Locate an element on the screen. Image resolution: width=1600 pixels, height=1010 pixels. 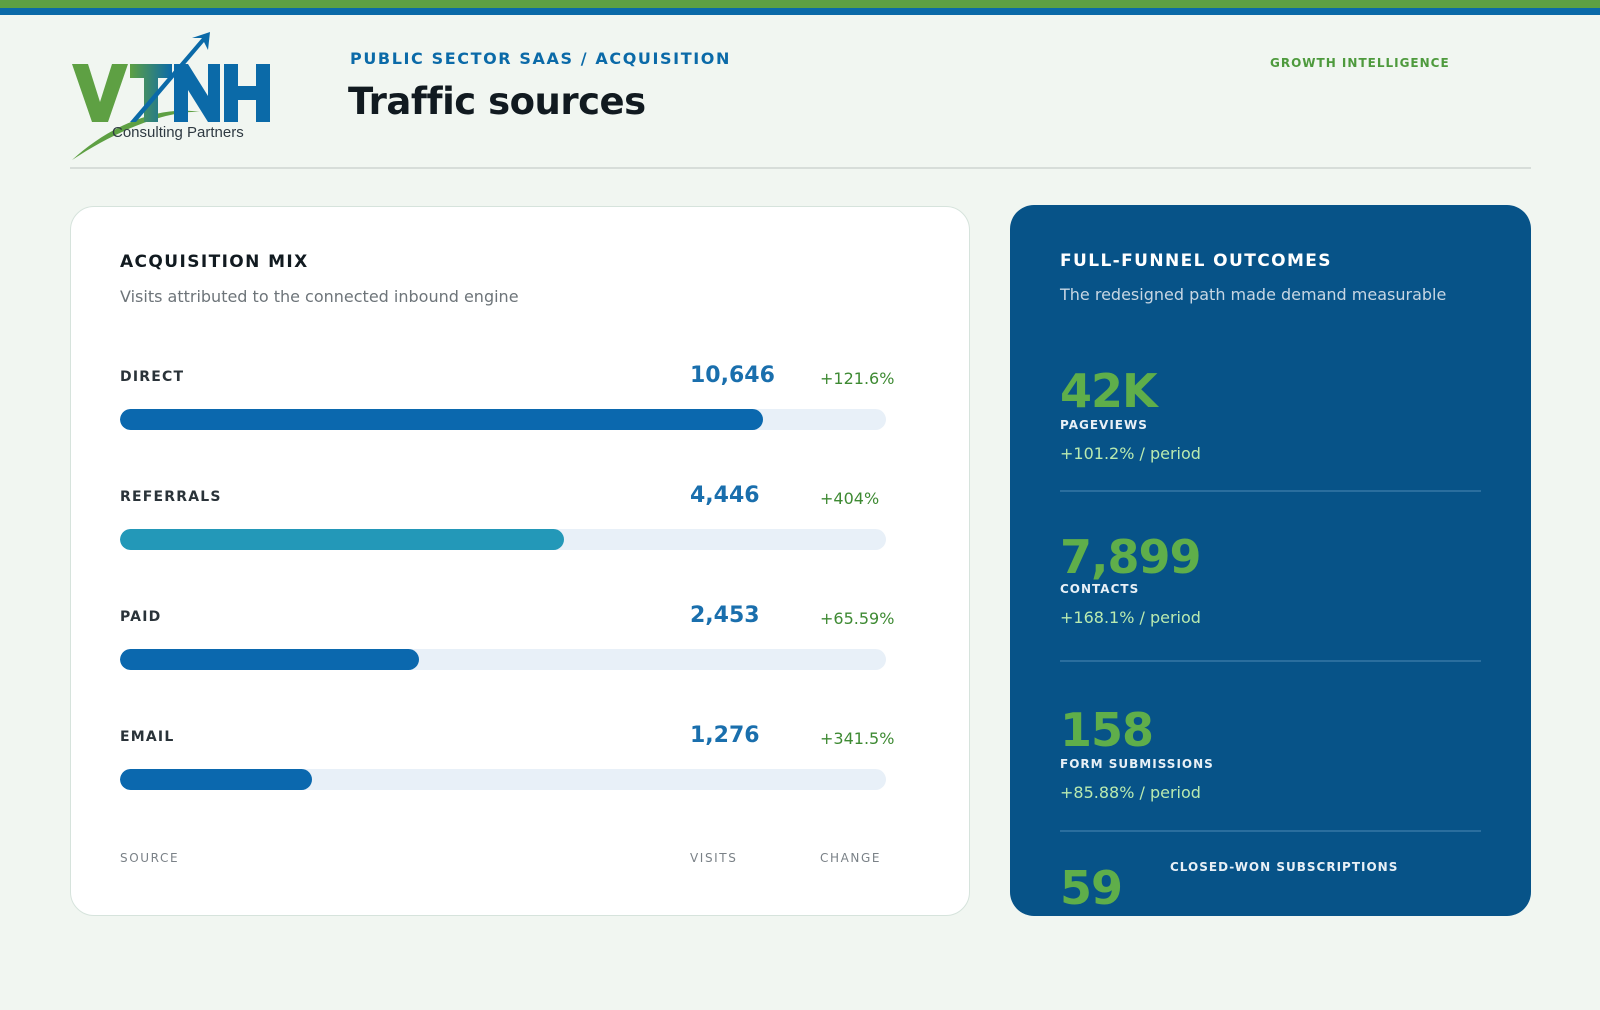
metric-change: +101.2% / period is located at coordinates (1130, 453).